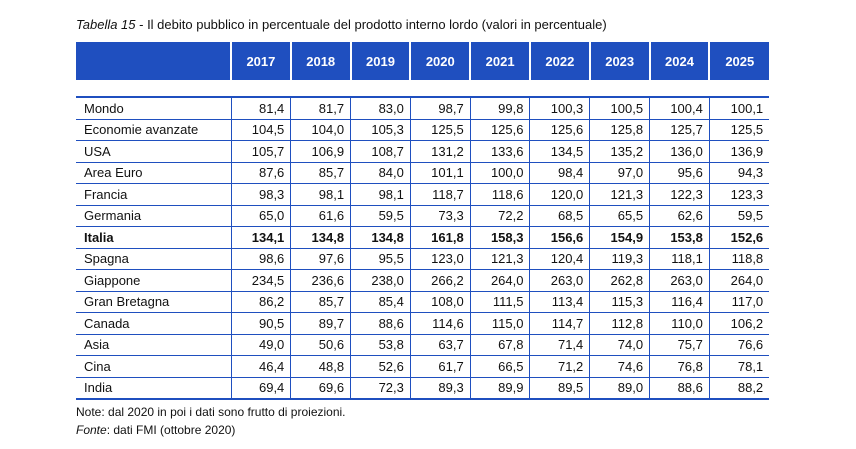 This screenshot has width=856, height=449. What do you see at coordinates (440, 173) in the screenshot?
I see `value-cell: 101,1` at bounding box center [440, 173].